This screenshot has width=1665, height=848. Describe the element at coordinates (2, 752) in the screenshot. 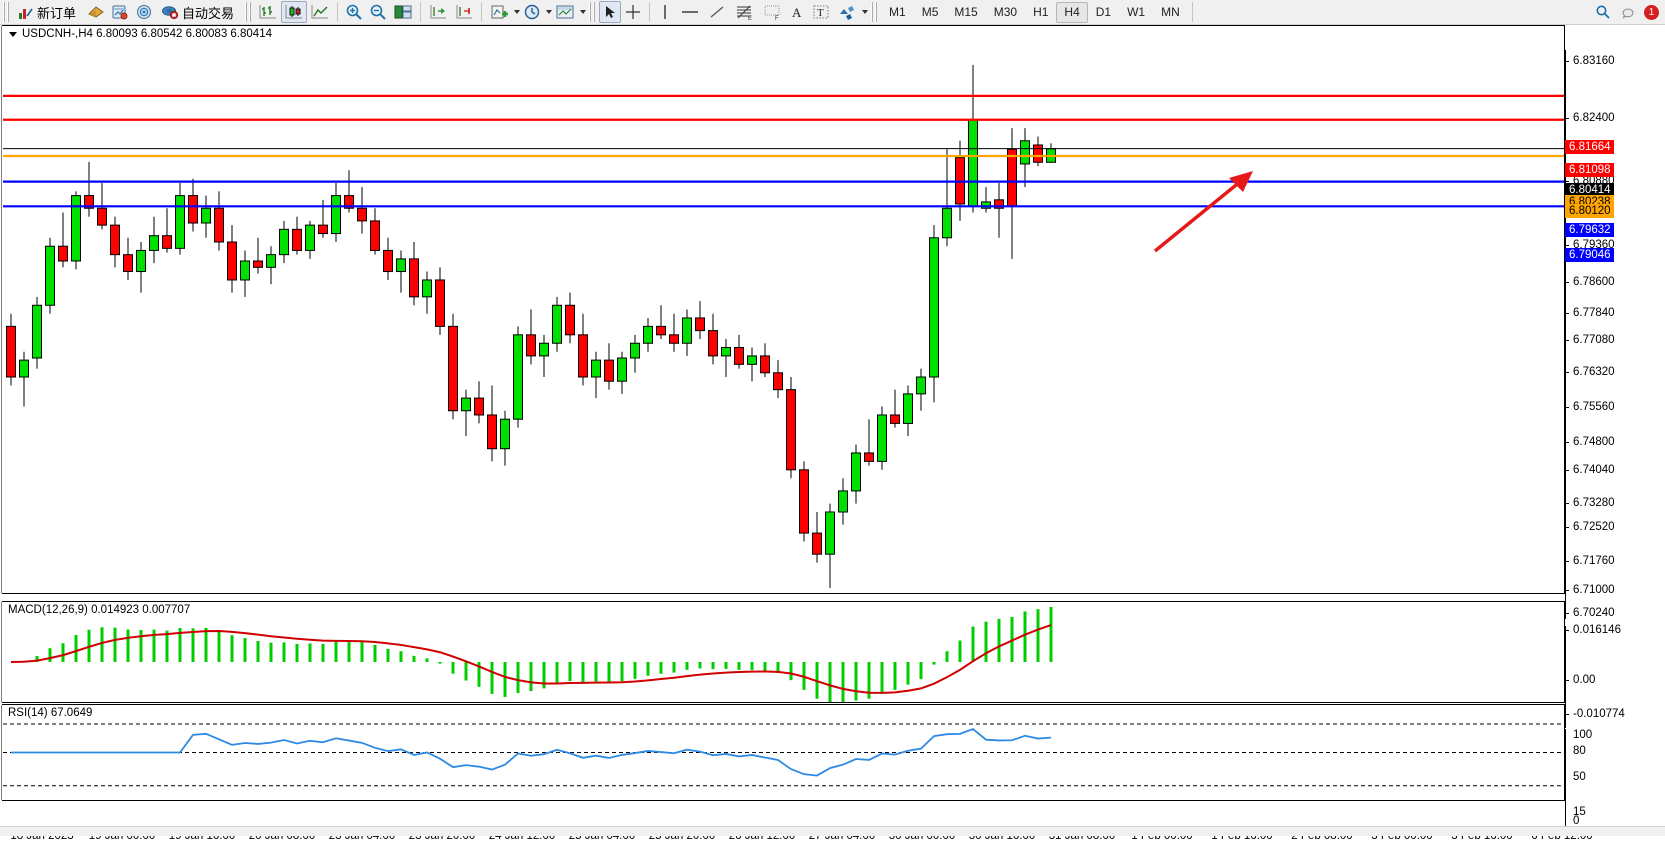

I see `rsi-pane-grip` at that location.